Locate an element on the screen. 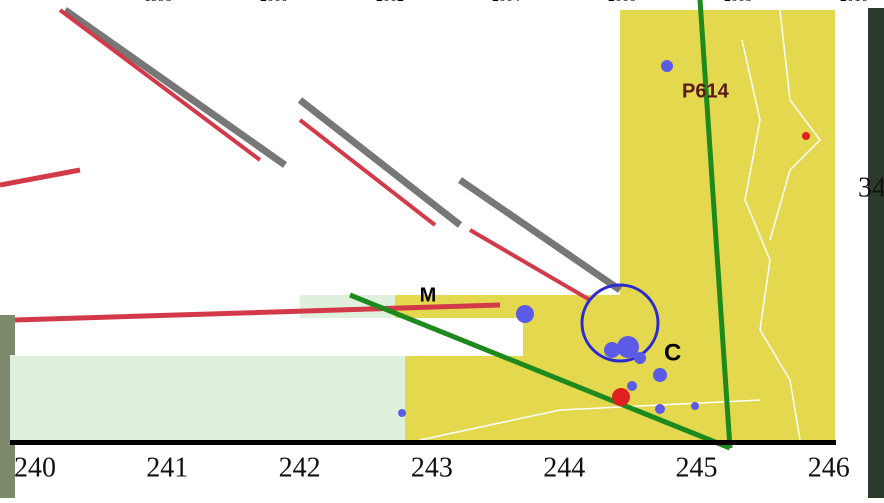  x-tick-label: 246 is located at coordinates (829, 467).